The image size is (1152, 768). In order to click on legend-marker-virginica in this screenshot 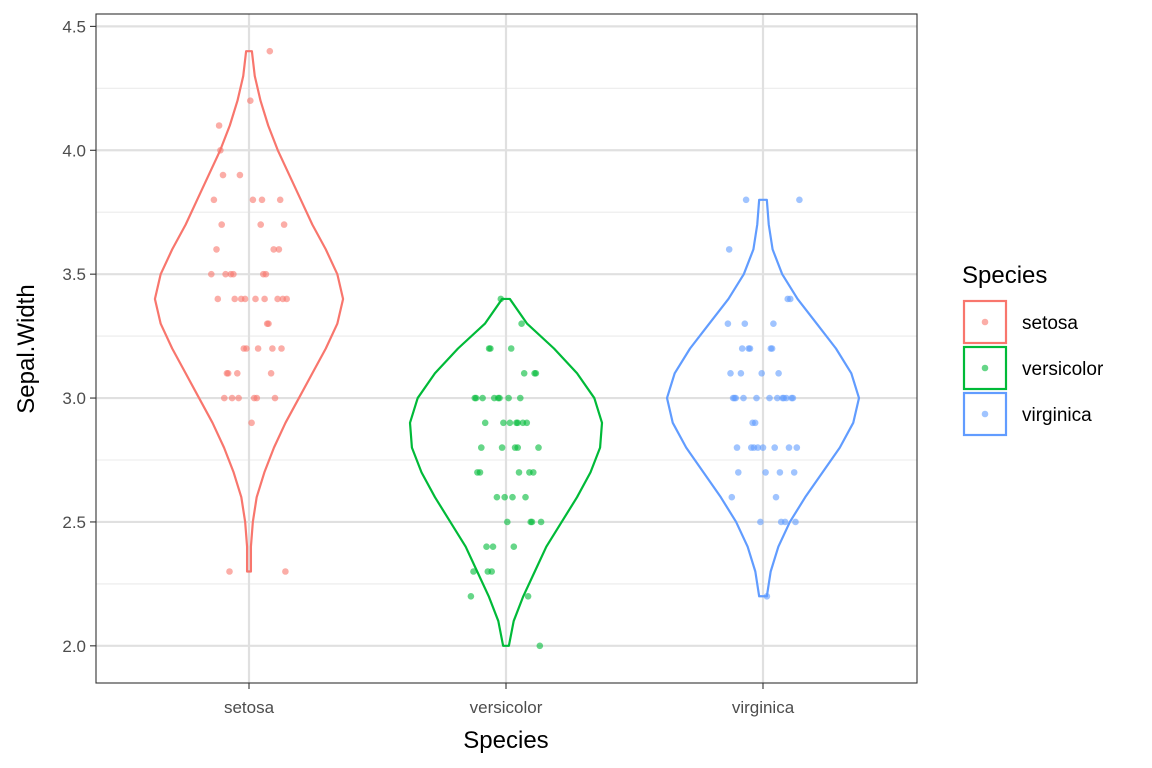, I will do `click(985, 414)`.